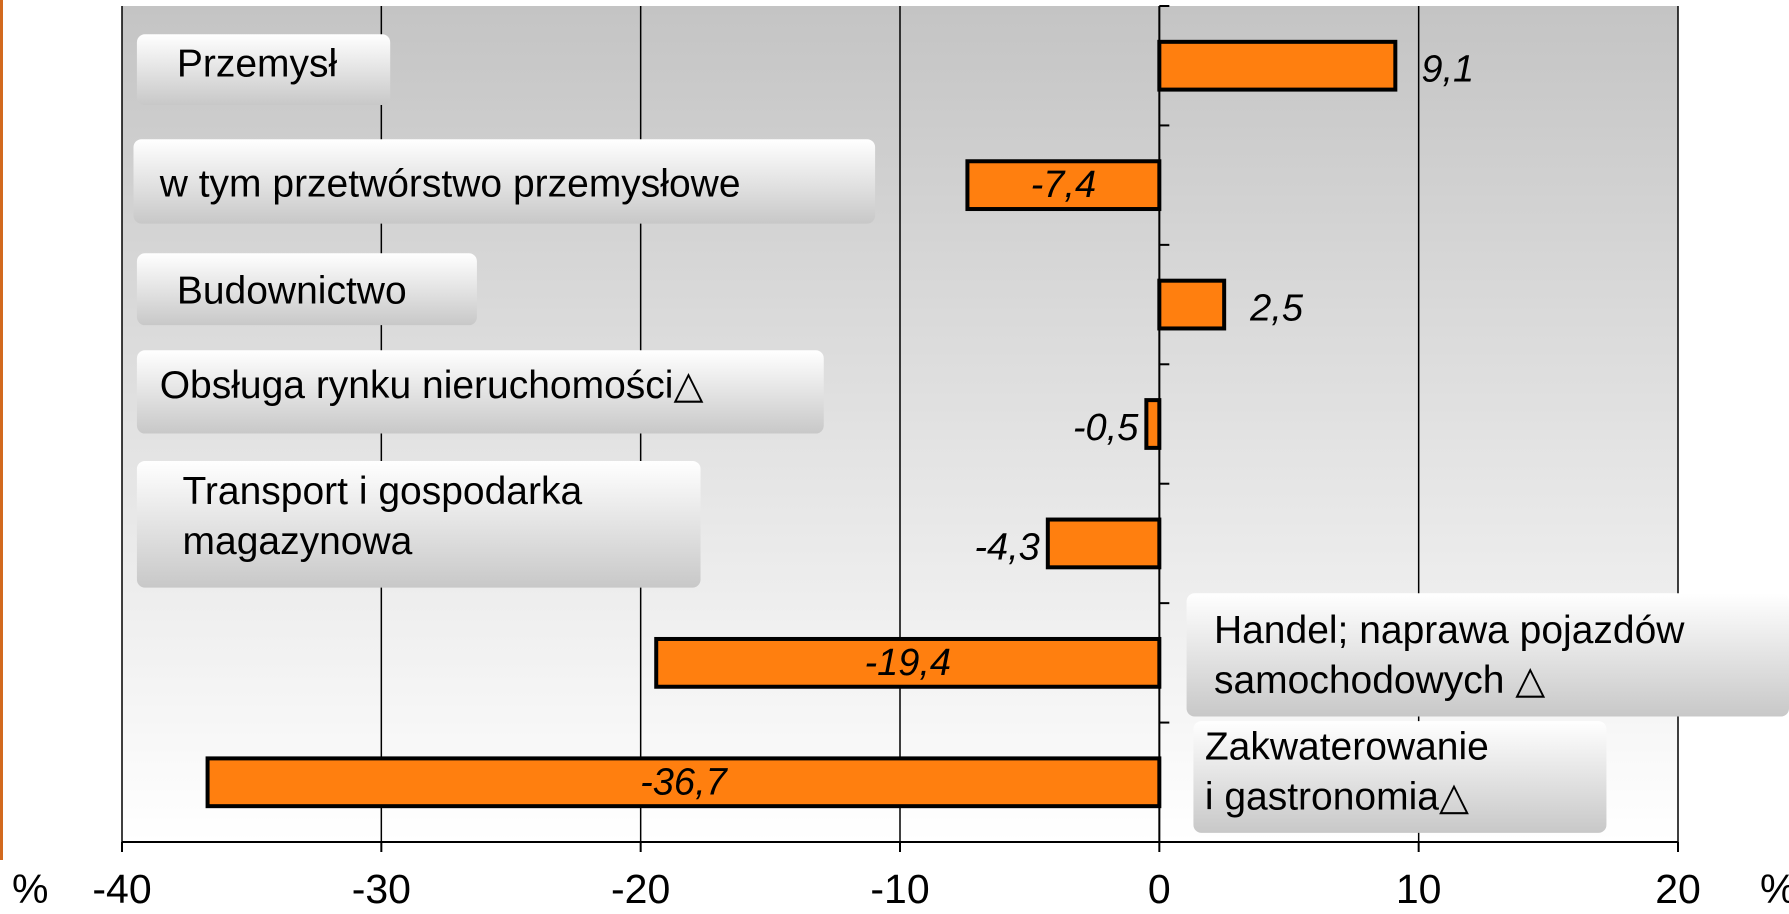 Image resolution: width=1789 pixels, height=914 pixels. I want to click on value-label: -0,5, so click(1106, 428).